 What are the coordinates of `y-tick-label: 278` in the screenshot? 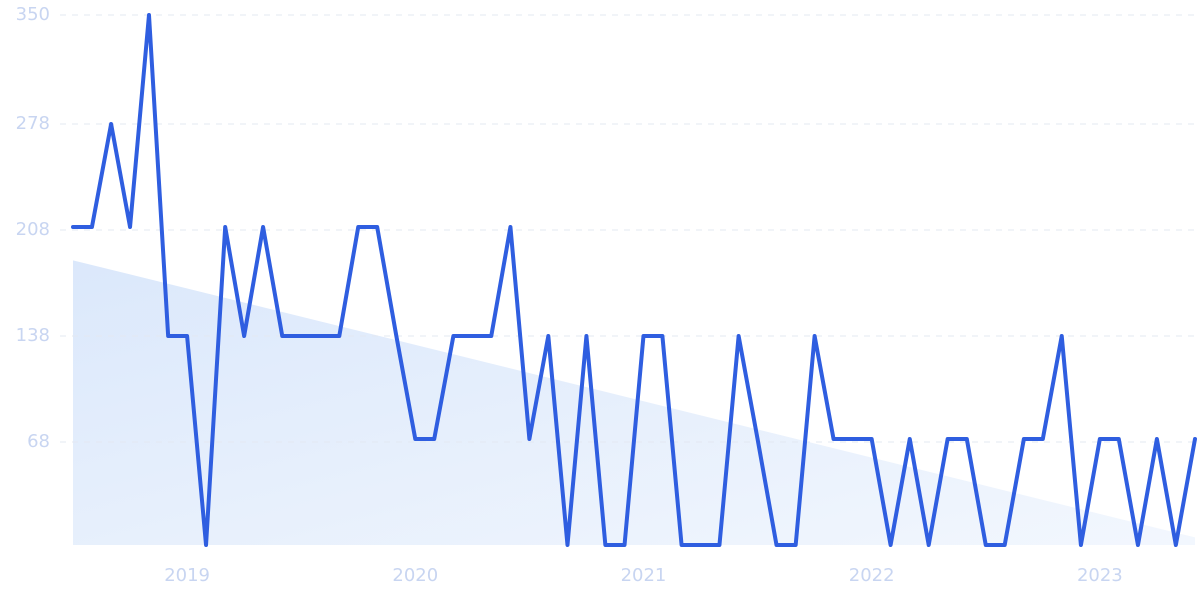 It's located at (33, 123).